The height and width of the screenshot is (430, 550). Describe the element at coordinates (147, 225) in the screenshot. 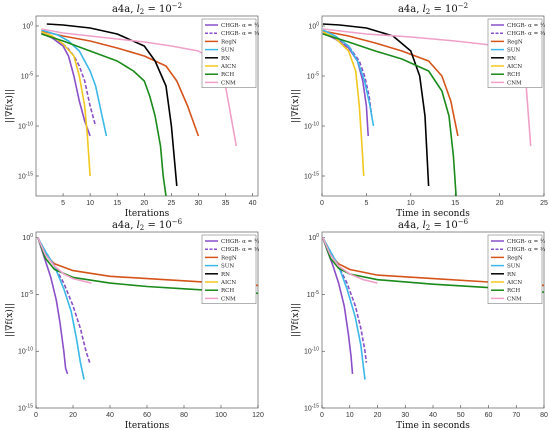

I see `chart-title: a4a, l2 = 10−6` at that location.